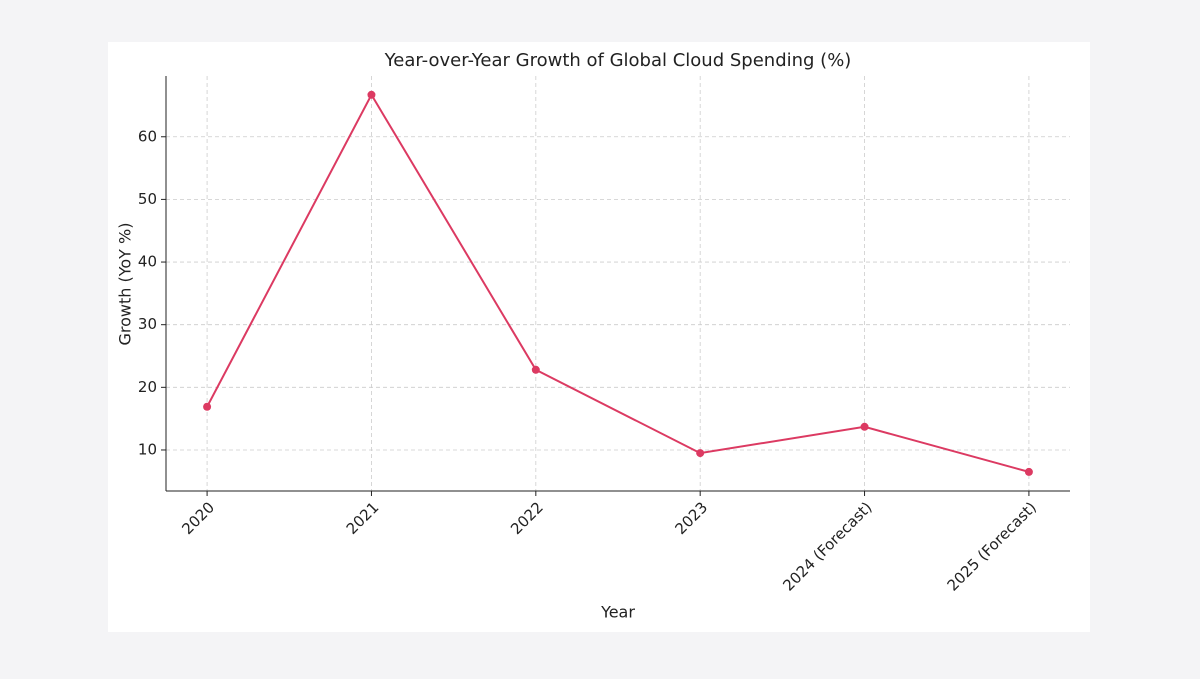  Describe the element at coordinates (147, 449) in the screenshot. I see `y-tick-label: 10` at that location.